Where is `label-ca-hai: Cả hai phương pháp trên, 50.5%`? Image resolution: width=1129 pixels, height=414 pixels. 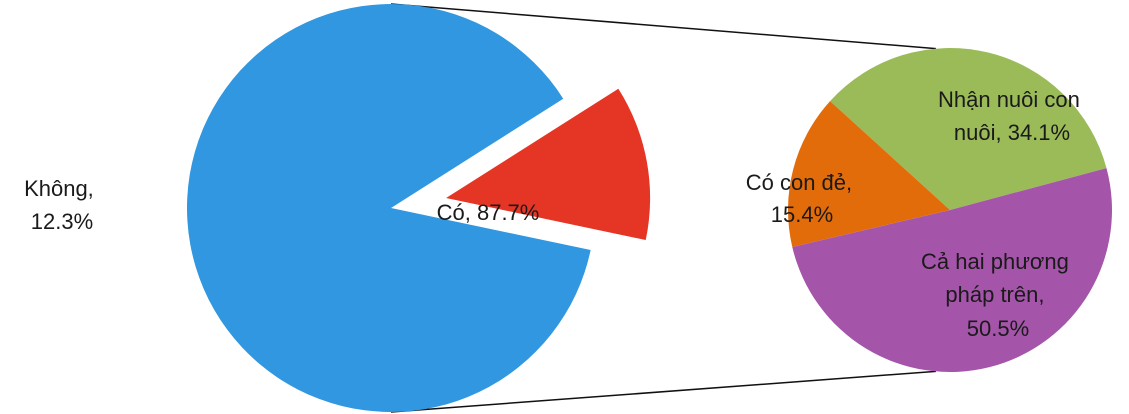
label-ca-hai: Cả hai phương pháp trên, 50.5% is located at coordinates (998, 295).